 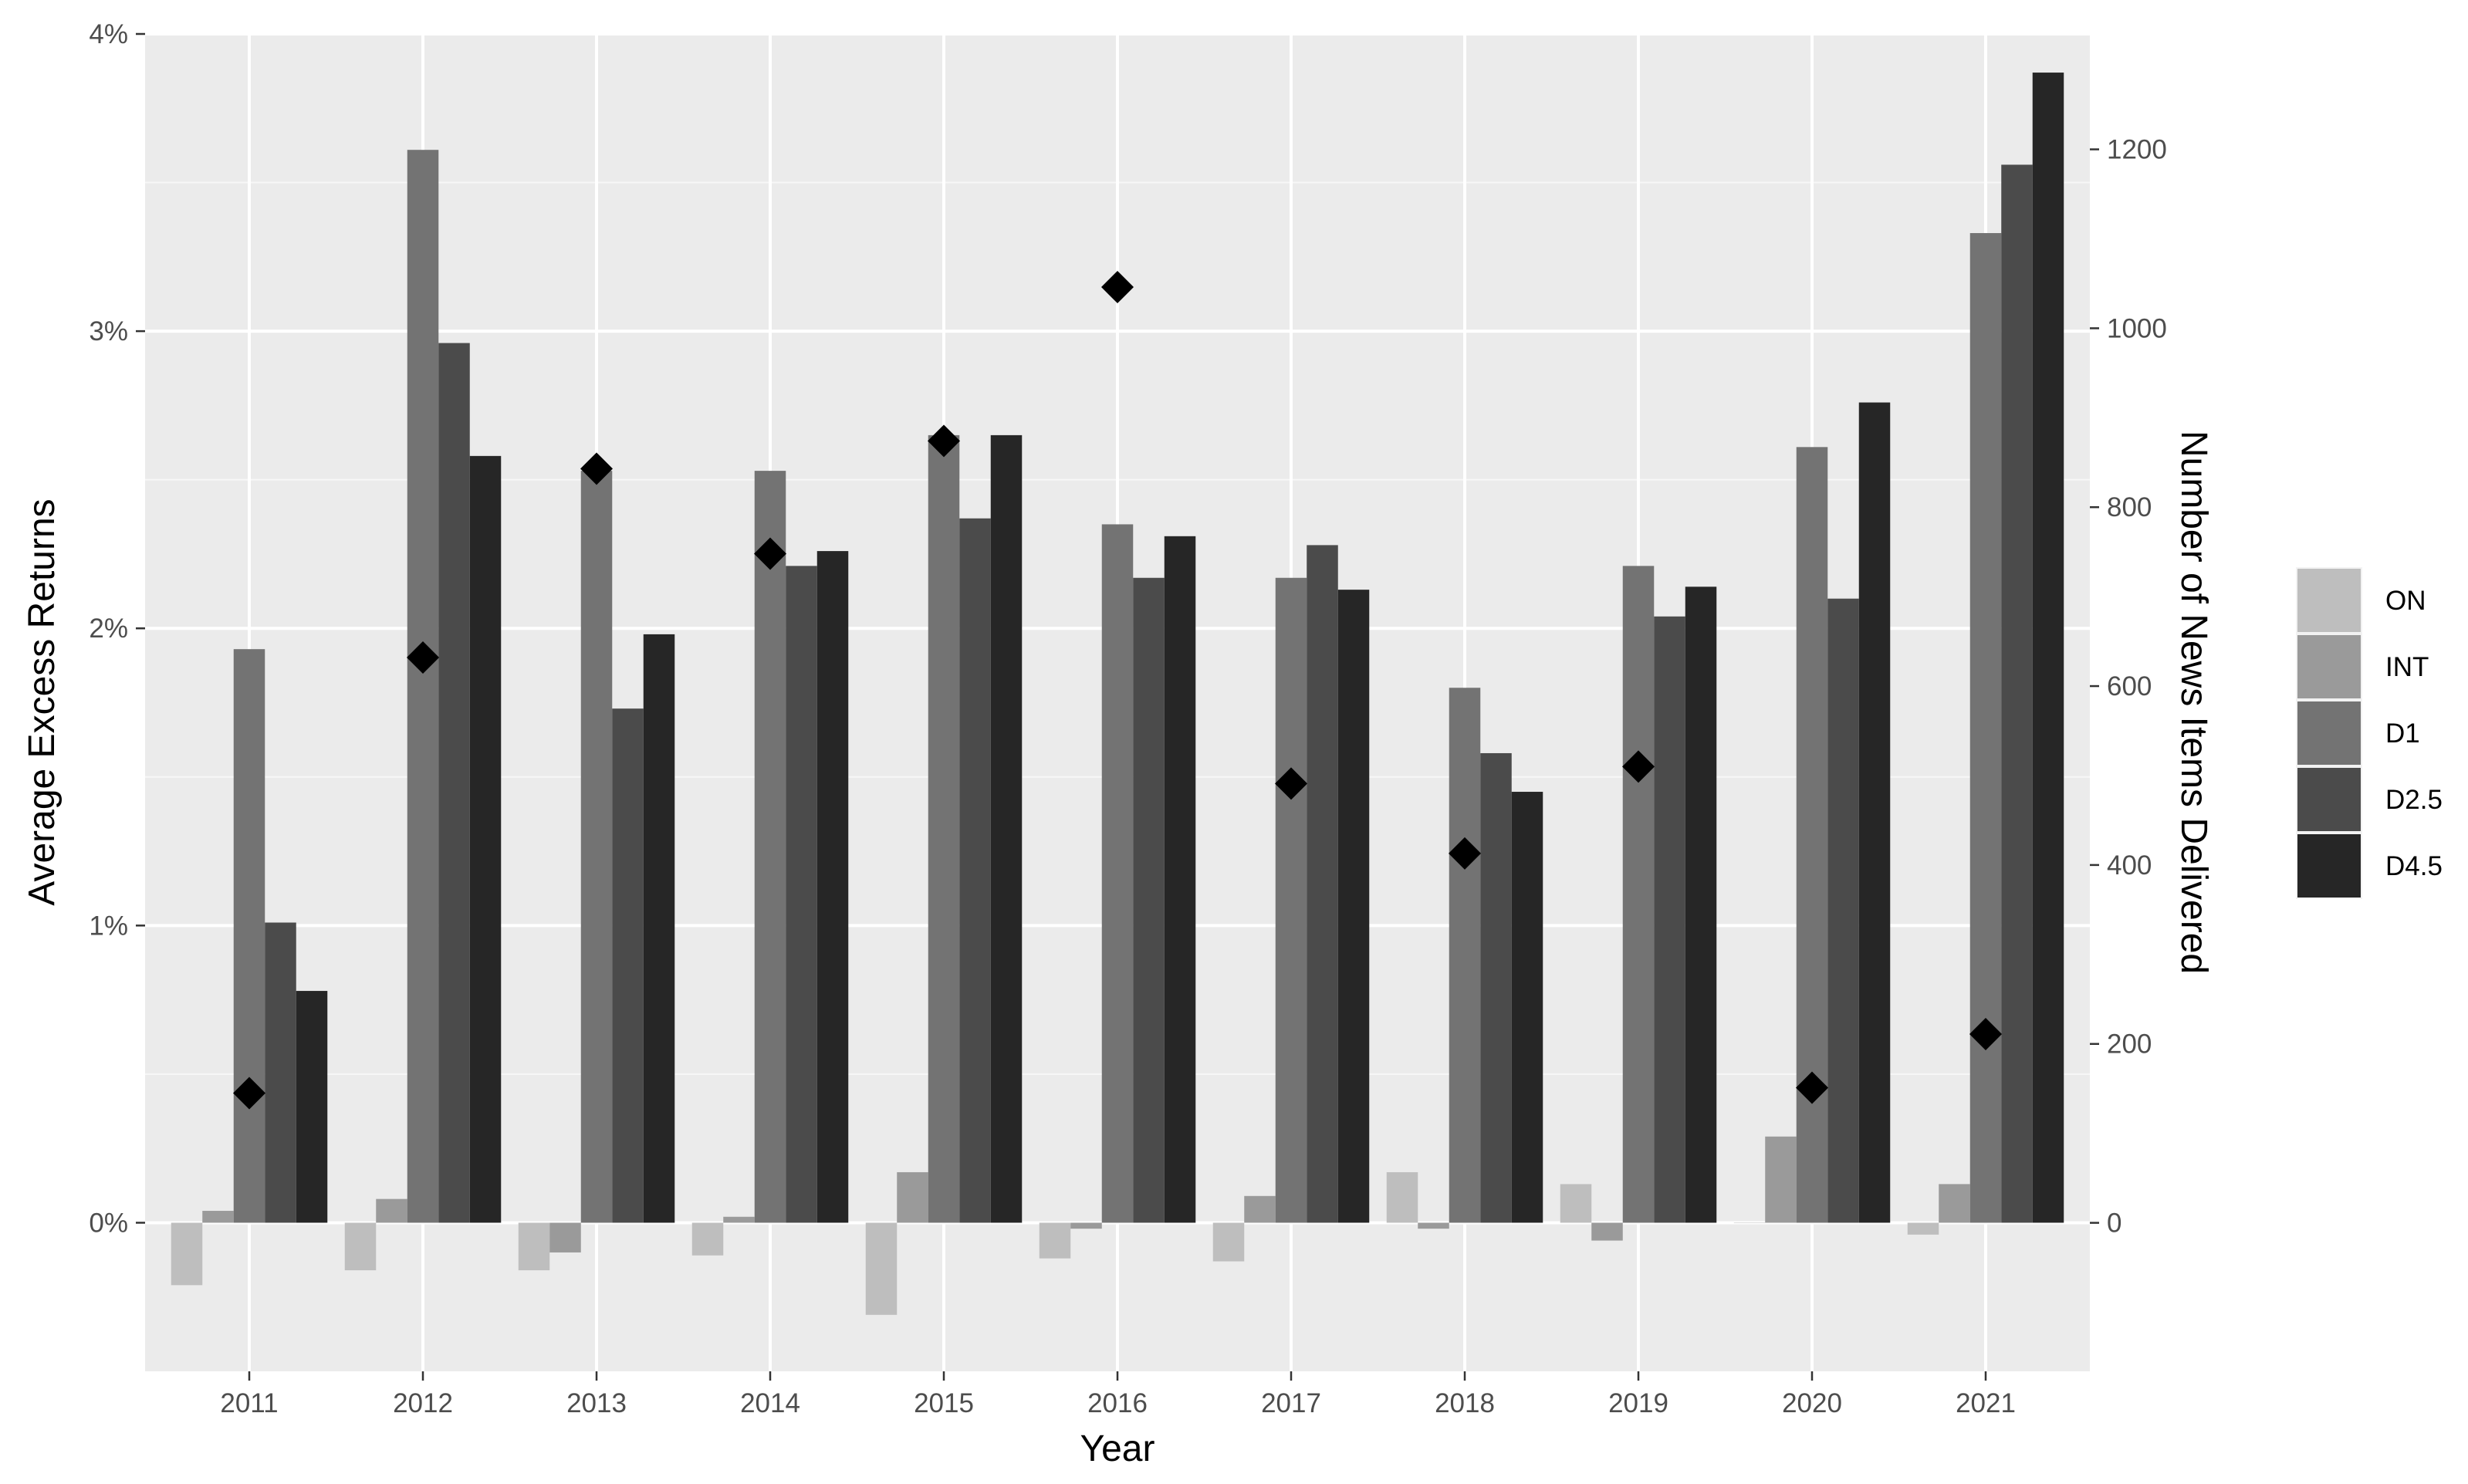 What do you see at coordinates (1465, 955) in the screenshot?
I see `bar-D1-2018` at bounding box center [1465, 955].